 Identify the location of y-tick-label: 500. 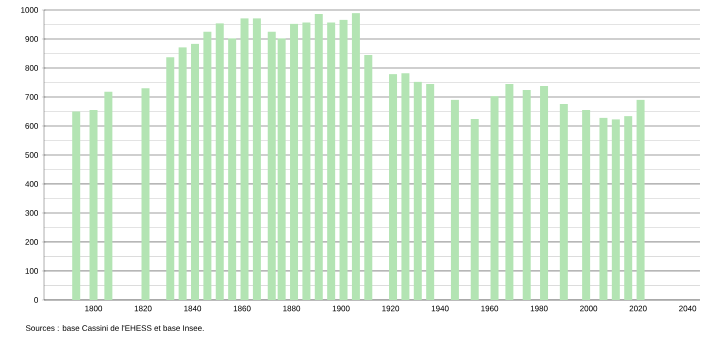
(31, 155).